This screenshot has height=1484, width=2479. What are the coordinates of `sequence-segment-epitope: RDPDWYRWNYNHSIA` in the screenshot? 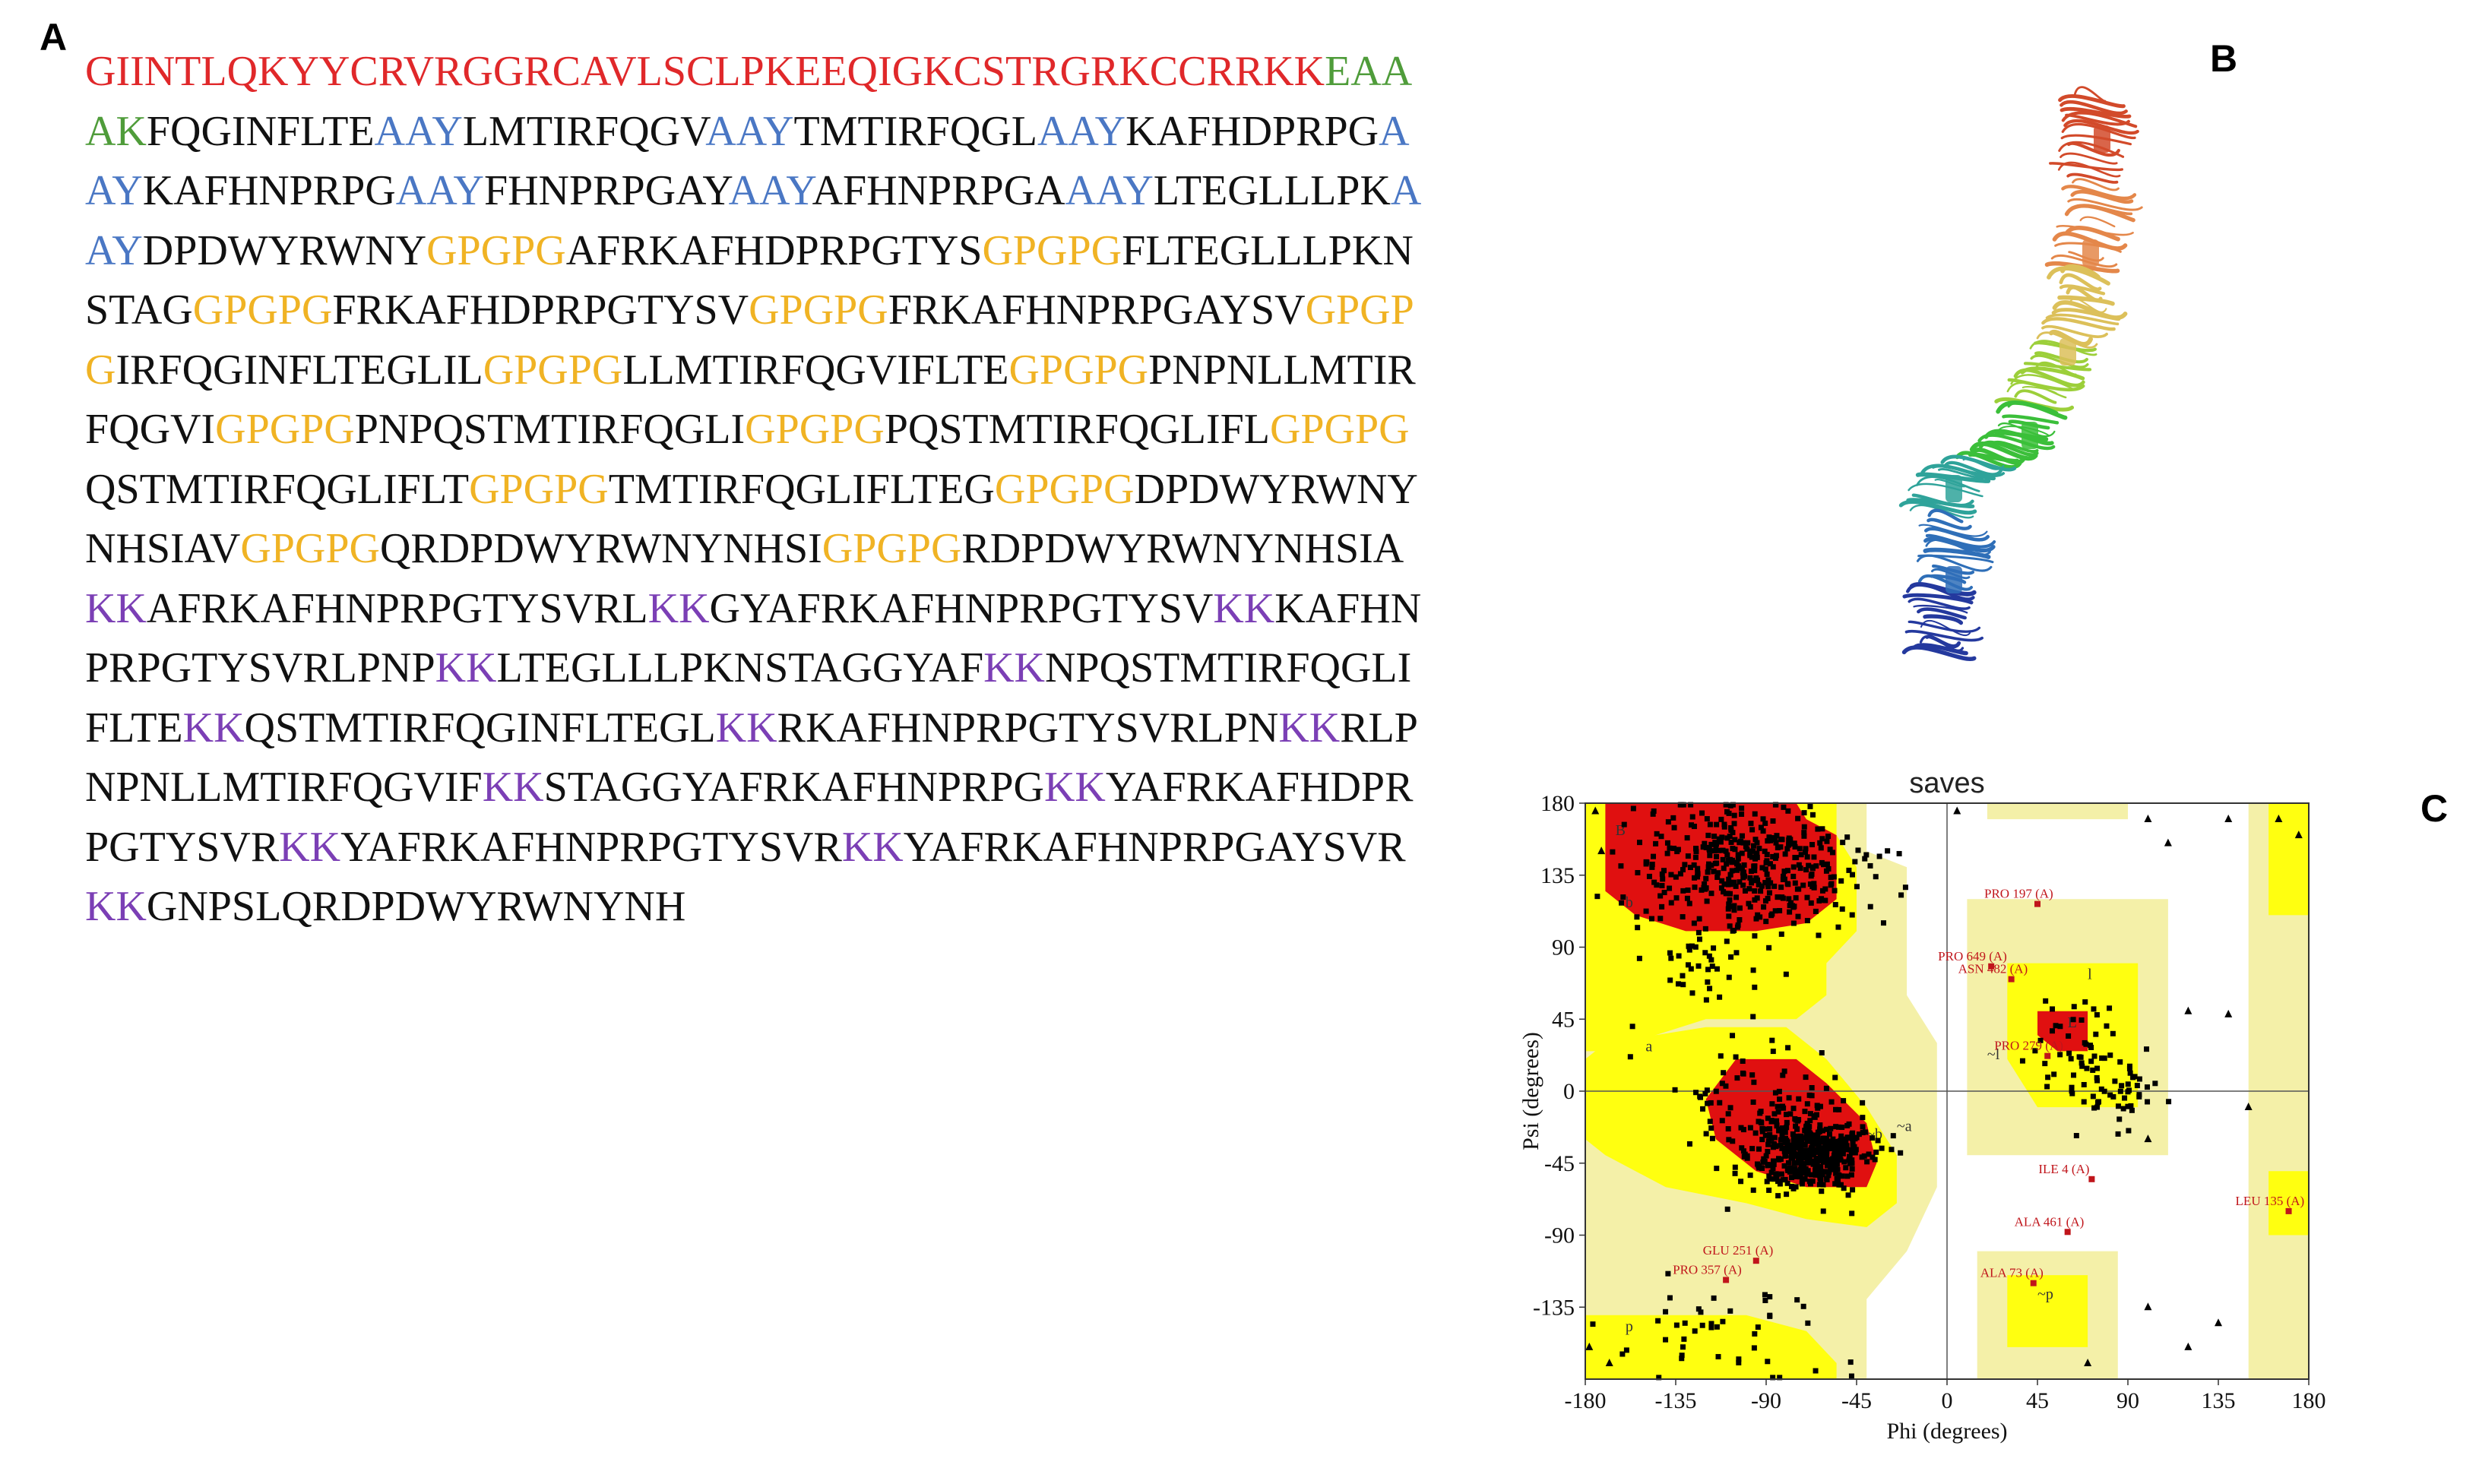 It's located at (1182, 548).